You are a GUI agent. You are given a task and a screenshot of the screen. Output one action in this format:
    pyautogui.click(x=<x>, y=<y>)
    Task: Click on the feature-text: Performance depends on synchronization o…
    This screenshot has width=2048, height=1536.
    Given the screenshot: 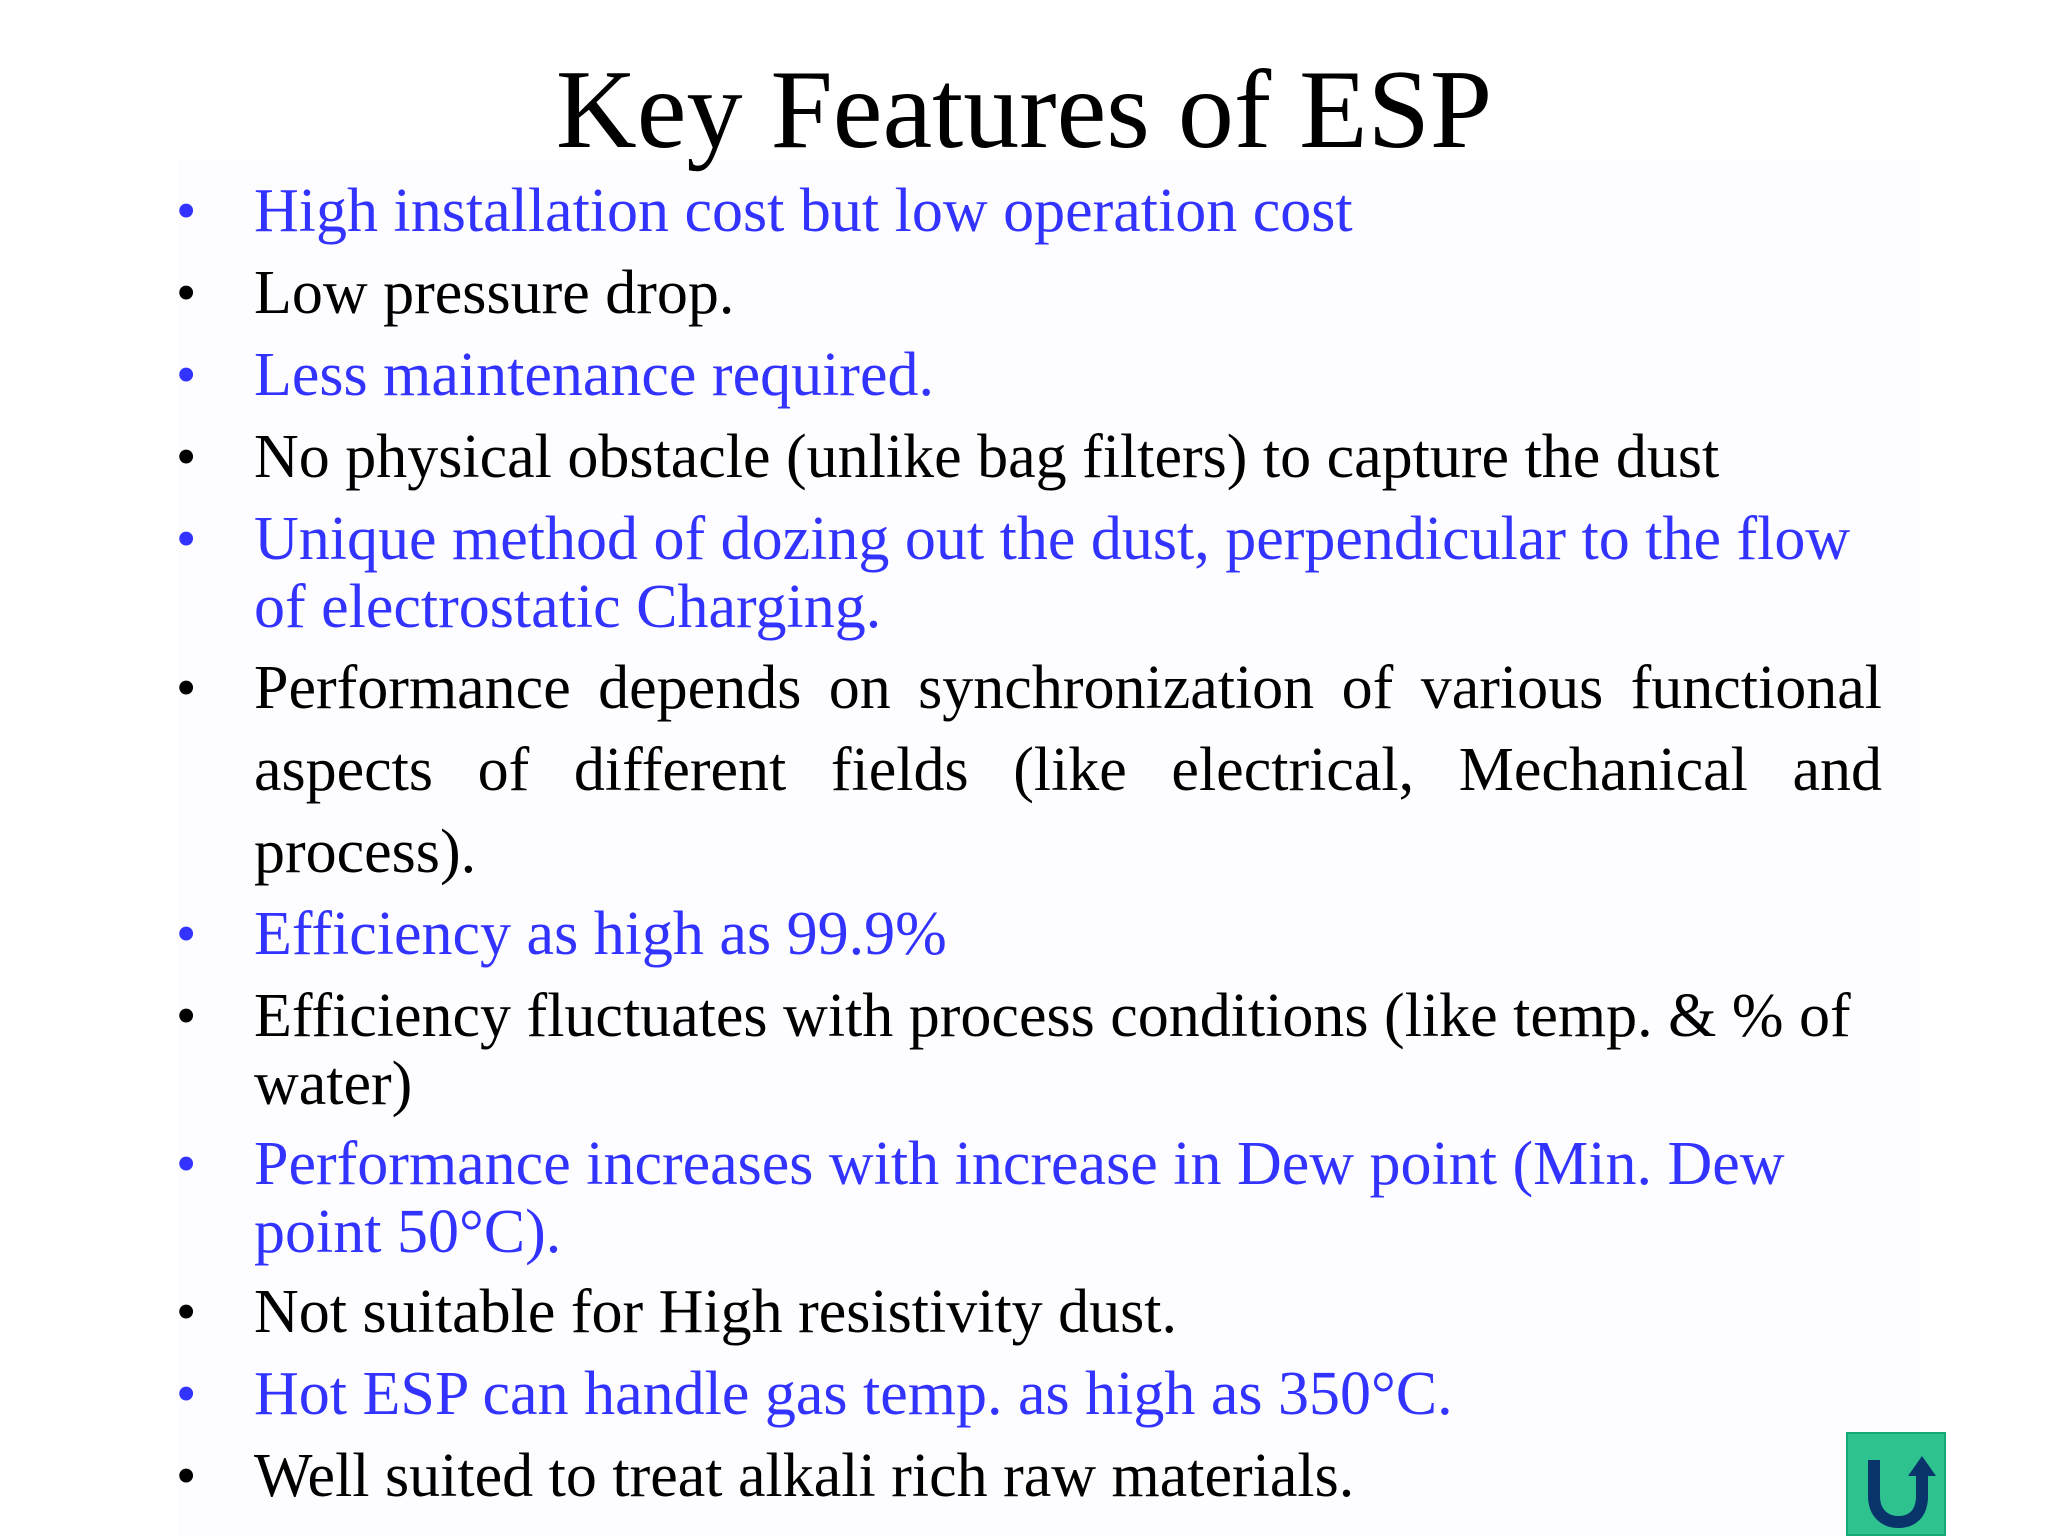 What is the action you would take?
    pyautogui.click(x=1068, y=770)
    